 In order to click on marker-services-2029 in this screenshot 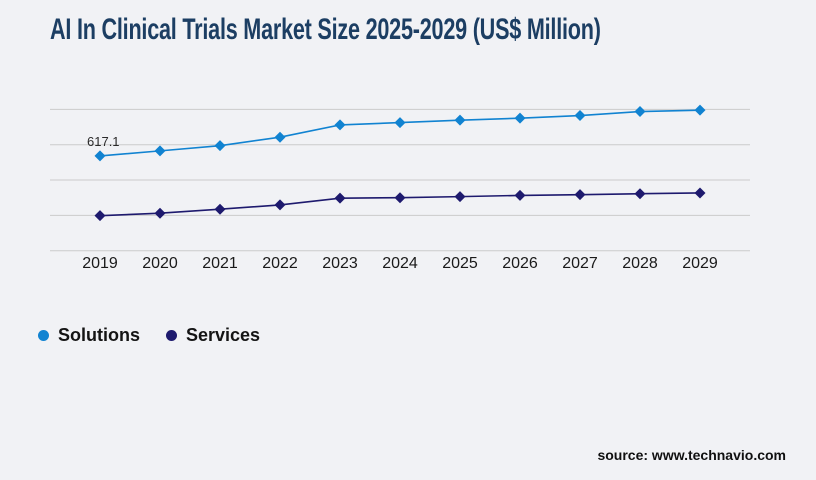, I will do `click(700, 193)`.